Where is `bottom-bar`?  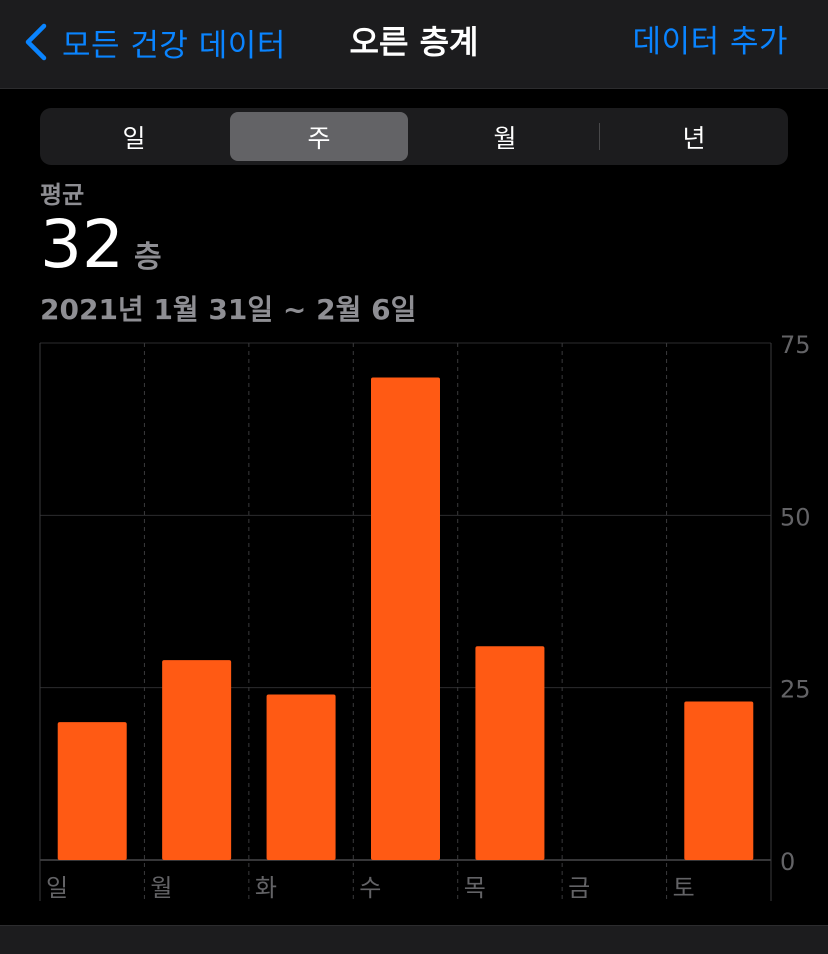 bottom-bar is located at coordinates (414, 939).